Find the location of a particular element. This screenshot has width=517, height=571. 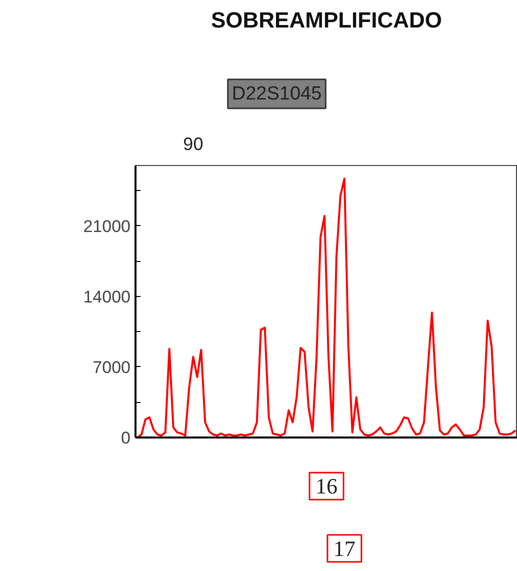

text: D22S1045 is located at coordinates (277, 93).